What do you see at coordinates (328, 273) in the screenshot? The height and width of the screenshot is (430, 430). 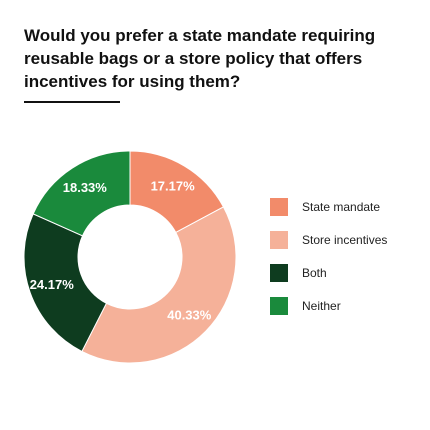 I see `legend-item-both: Both` at bounding box center [328, 273].